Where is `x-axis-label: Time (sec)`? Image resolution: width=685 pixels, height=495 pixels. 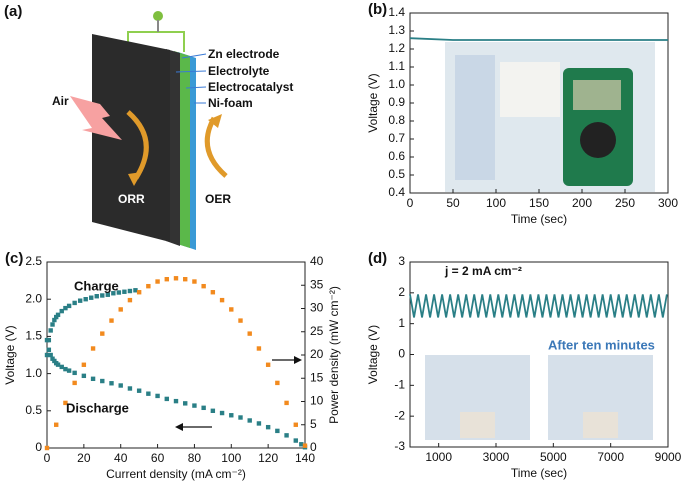 x-axis-label: Time (sec) is located at coordinates (539, 473).